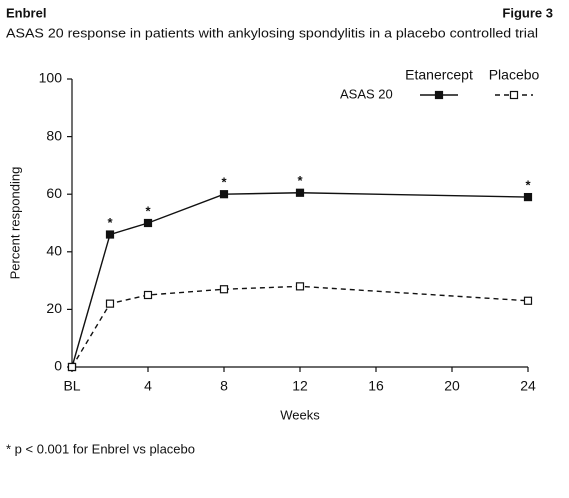 This screenshot has width=569, height=498. Describe the element at coordinates (26, 12) in the screenshot. I see `header: Enbrel` at that location.